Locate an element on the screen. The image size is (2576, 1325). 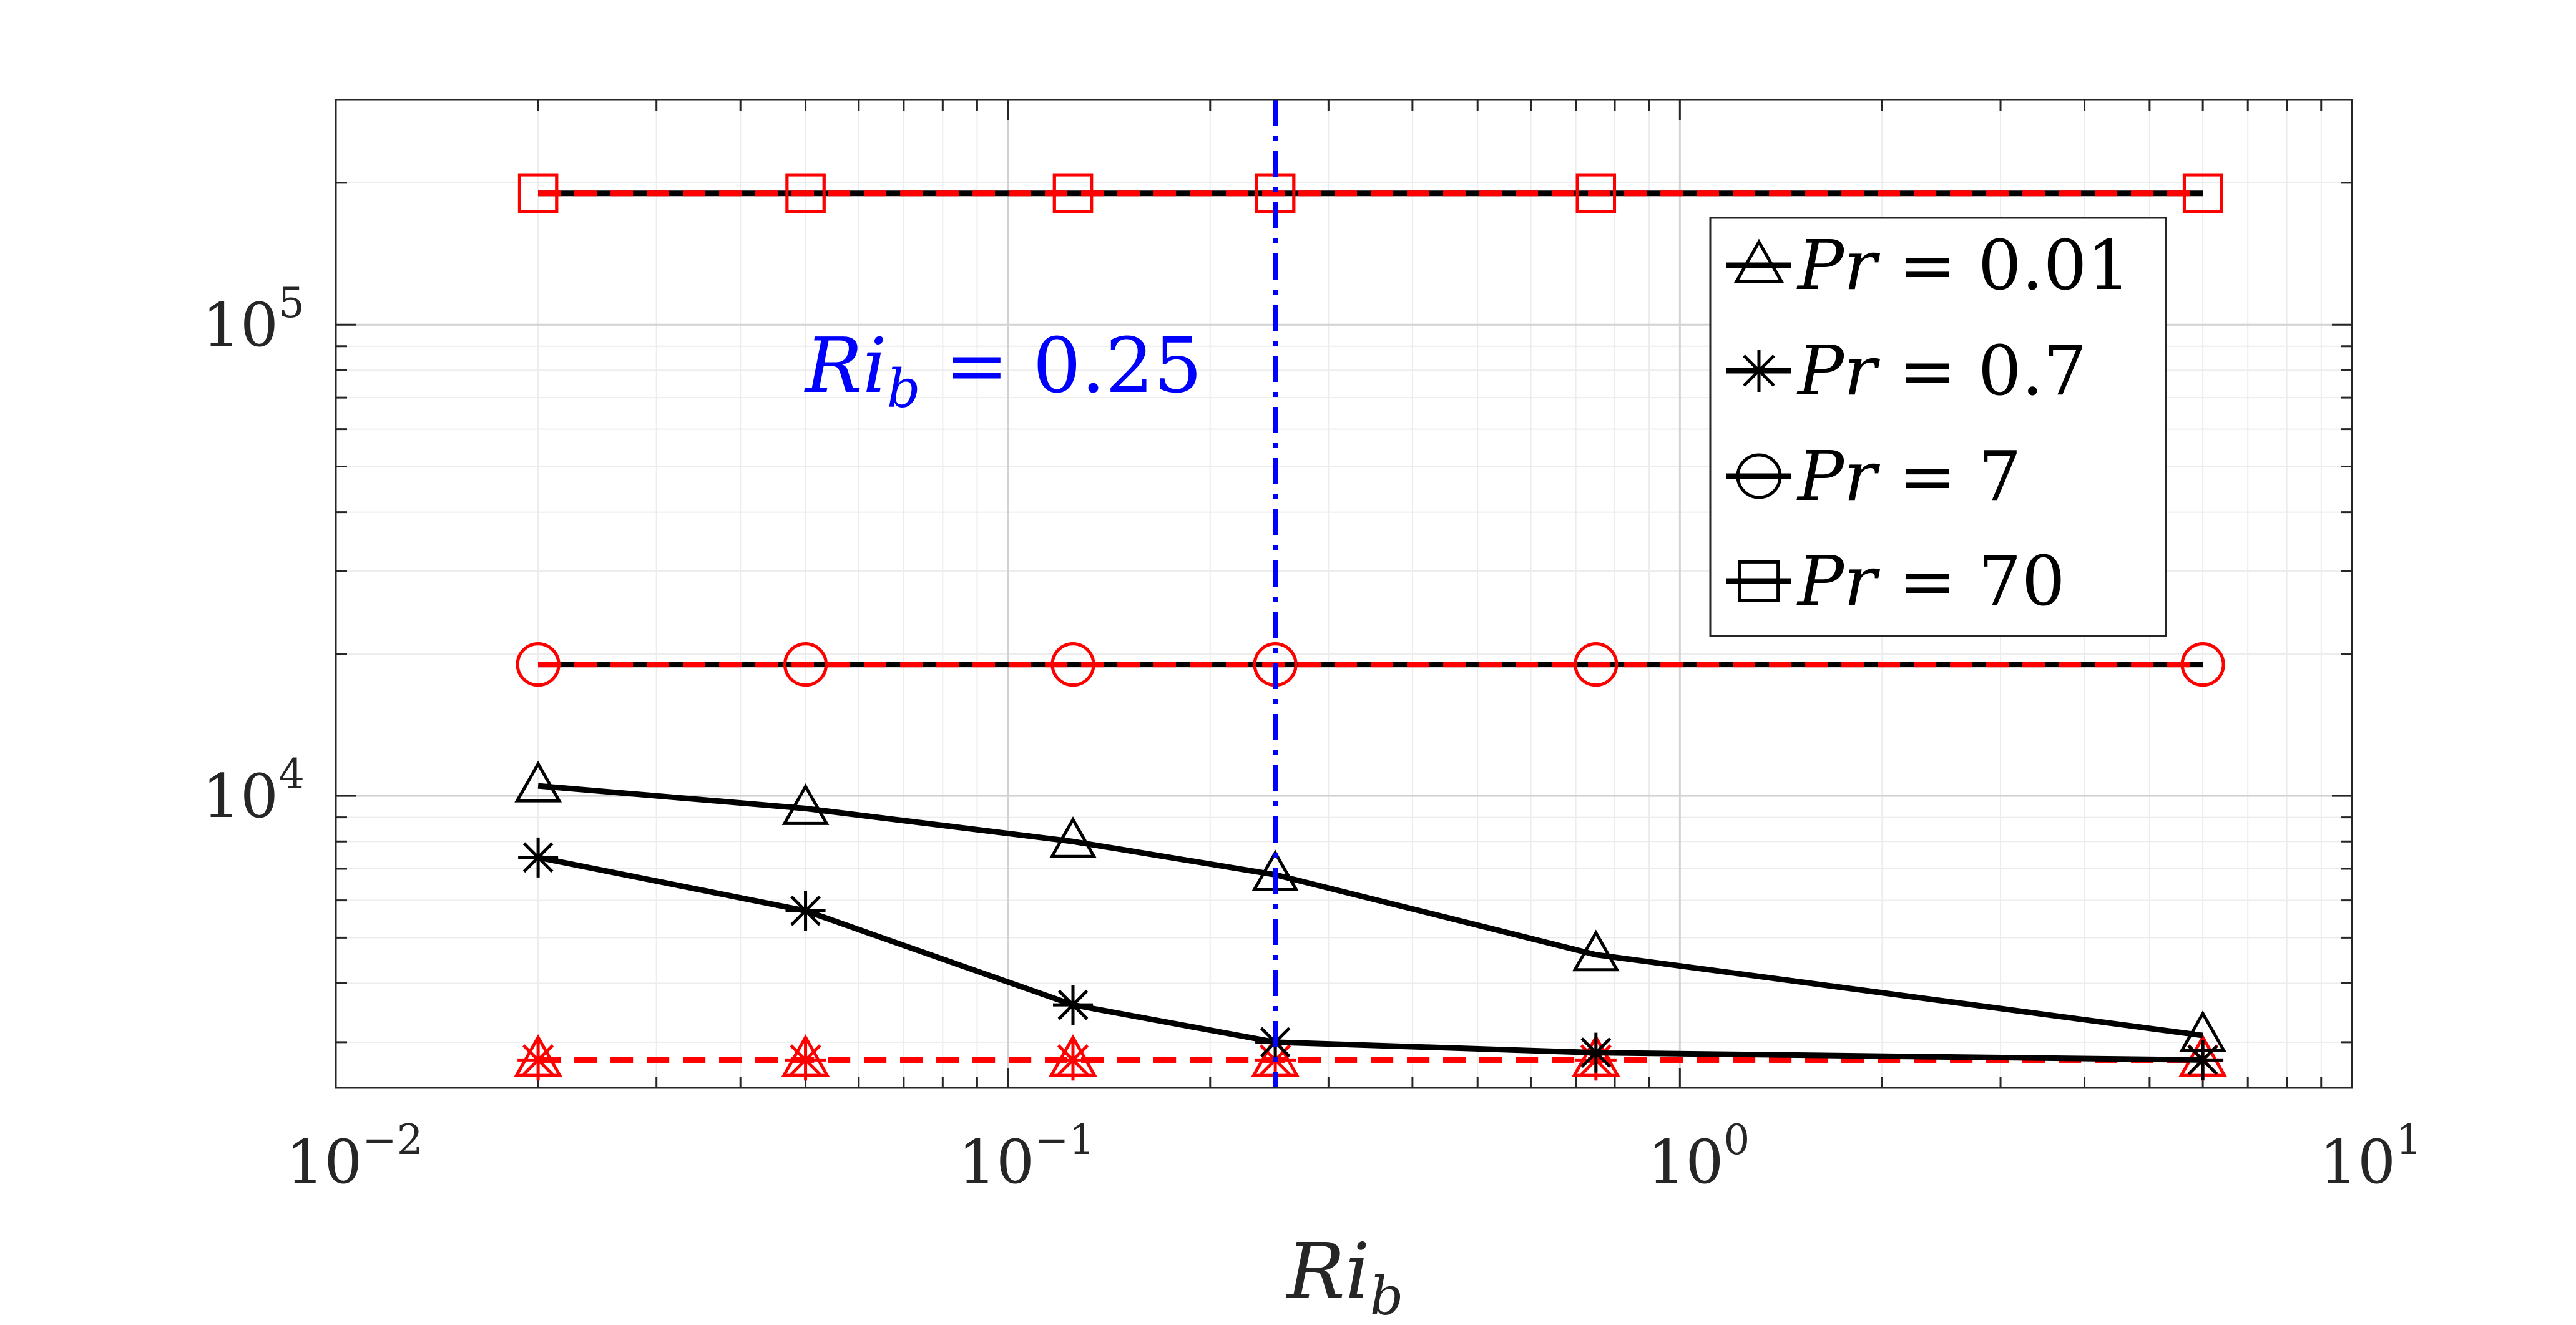
legend-label-rel: = 0.01 is located at coordinates (2004, 265).